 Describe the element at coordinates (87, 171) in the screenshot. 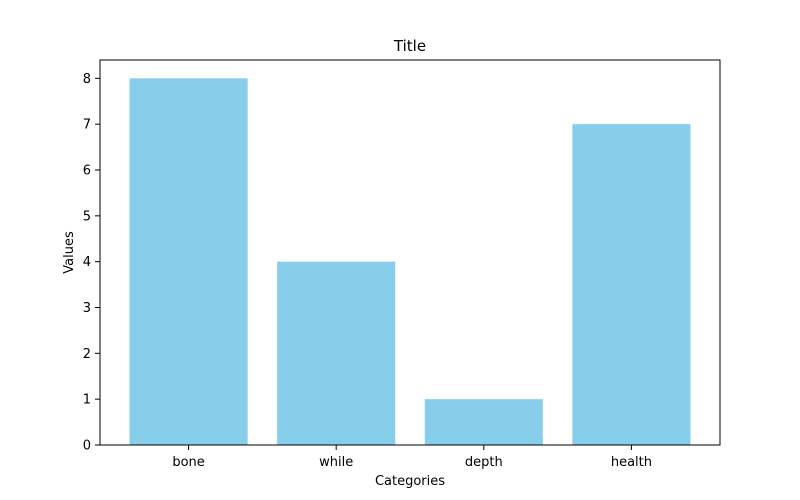

I see `y-tick-label: 6` at that location.